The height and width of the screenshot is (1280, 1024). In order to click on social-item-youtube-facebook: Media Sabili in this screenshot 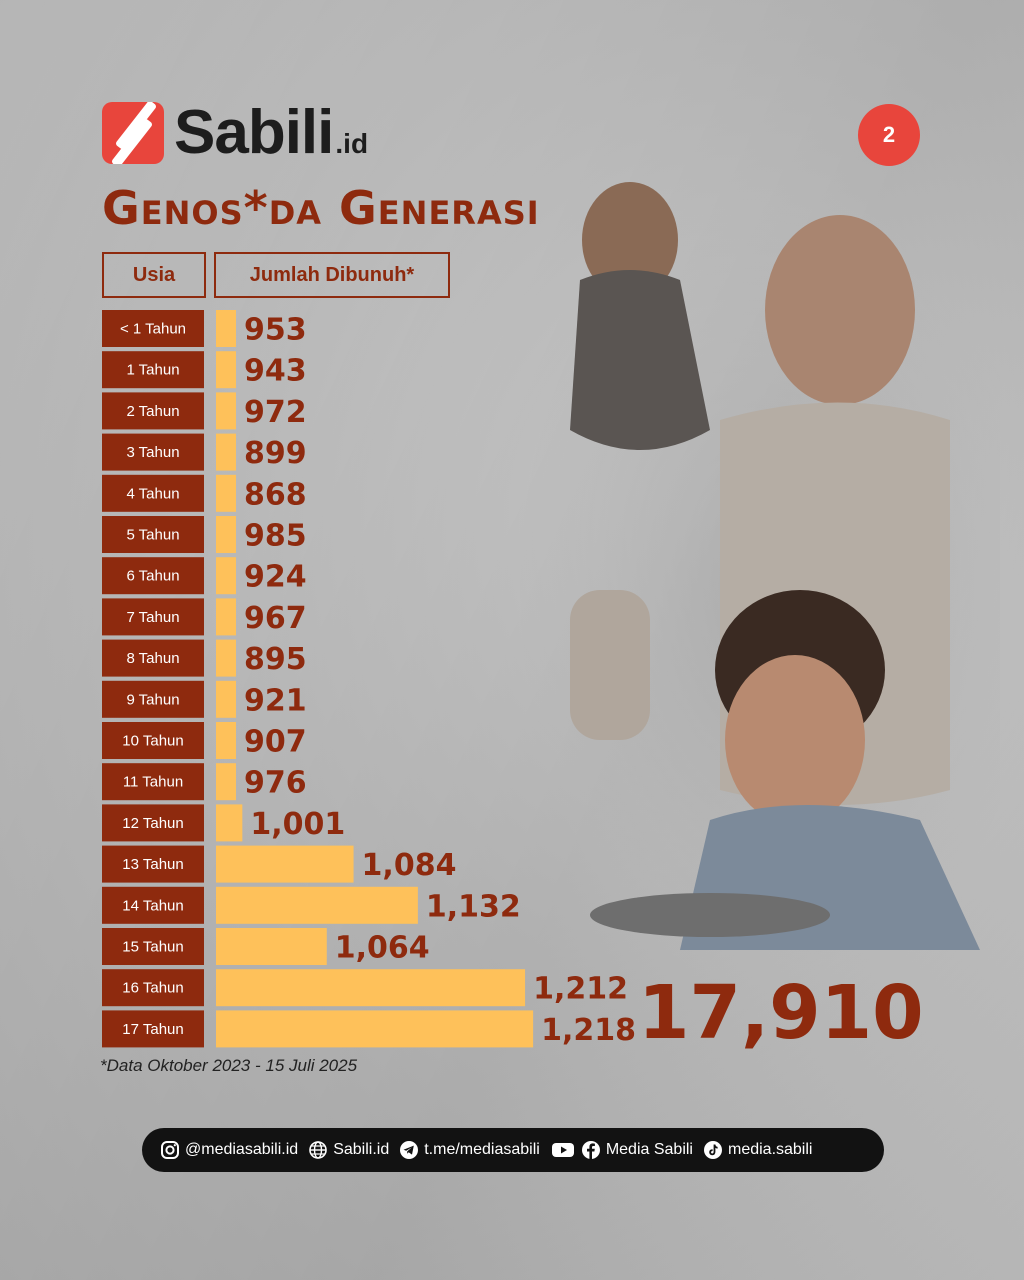, I will do `click(621, 1150)`.